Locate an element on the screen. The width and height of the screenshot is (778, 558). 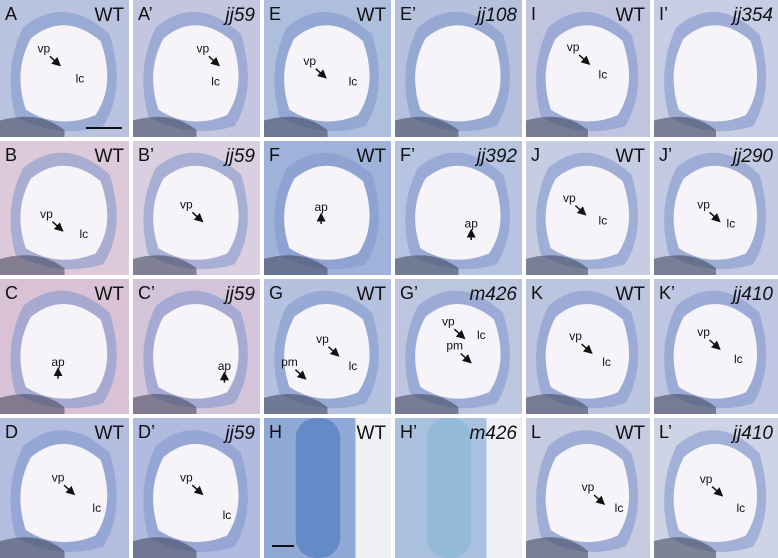
panel: J’ jj290 vp lc is located at coordinates (716, 208).